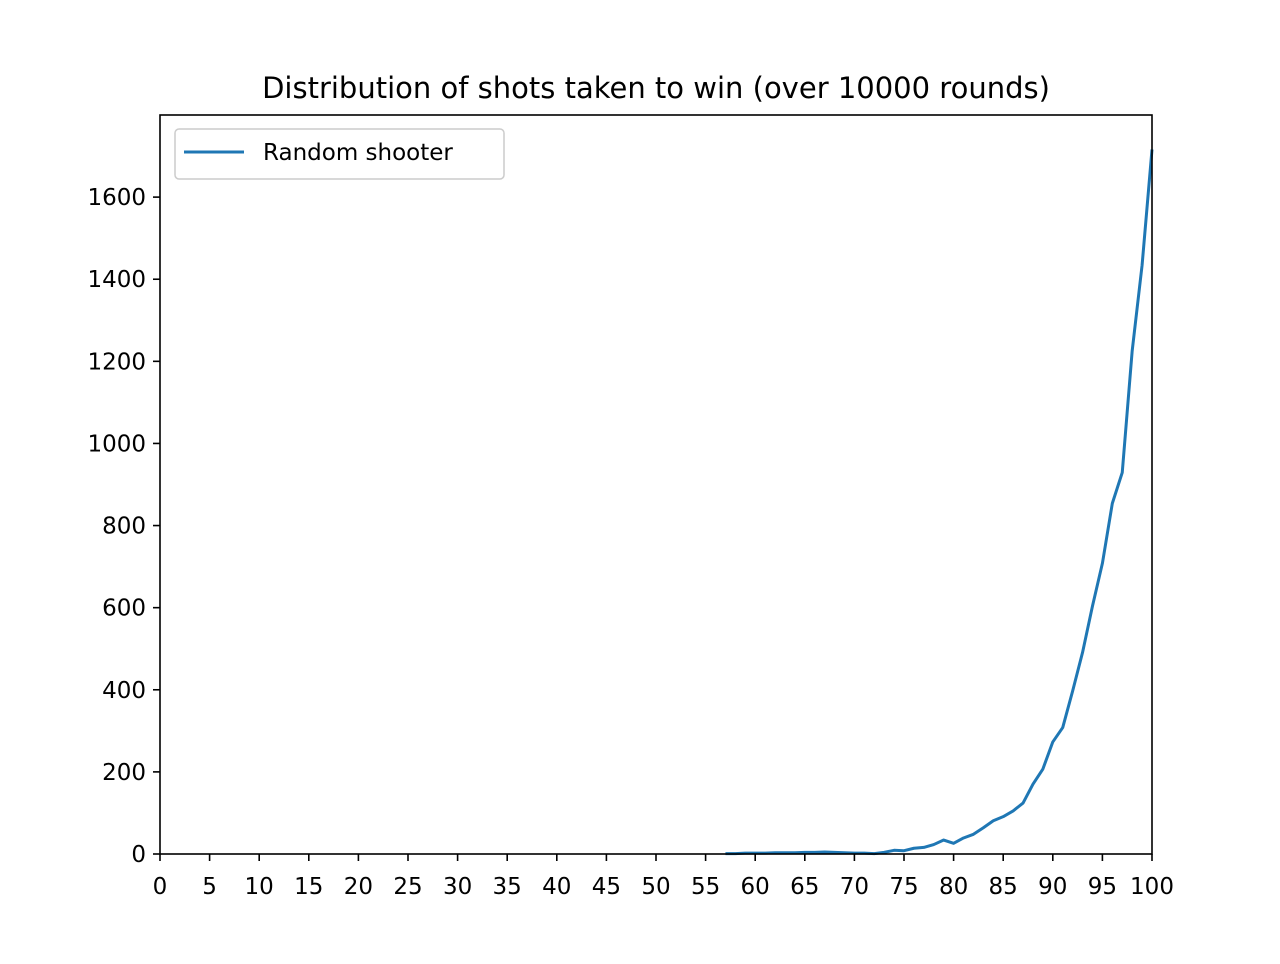 Image resolution: width=1280 pixels, height=964 pixels. I want to click on x-tick-label: 5, so click(209, 887).